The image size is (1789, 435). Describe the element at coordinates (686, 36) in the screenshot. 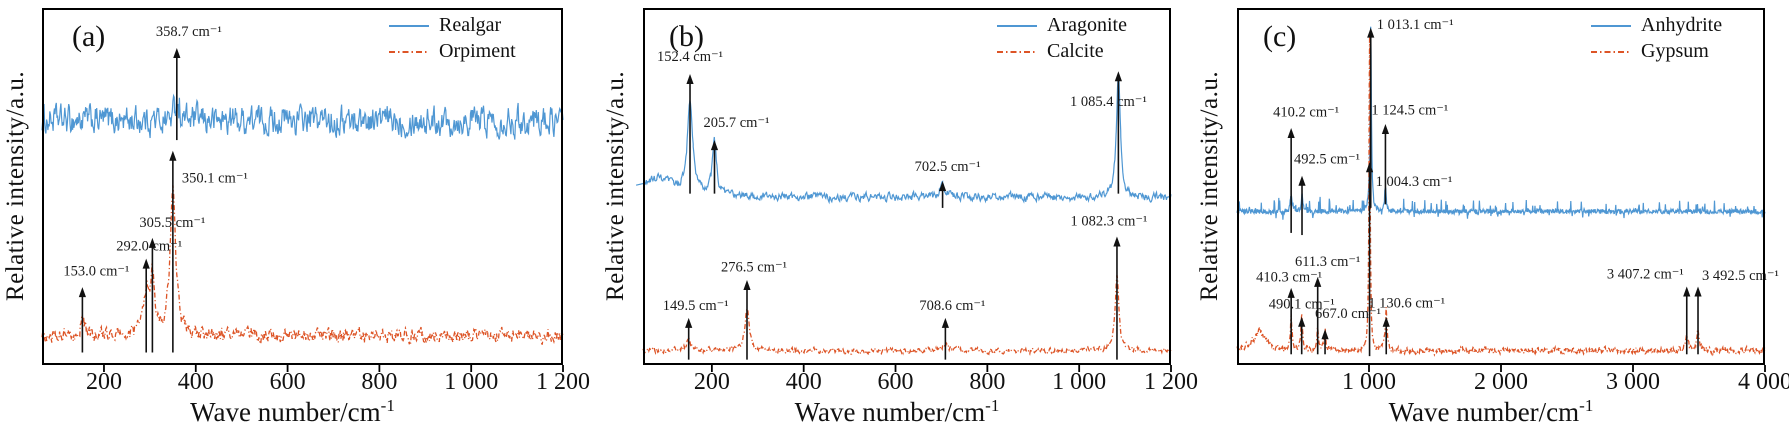

I see `panel-b-letter: (b)` at that location.